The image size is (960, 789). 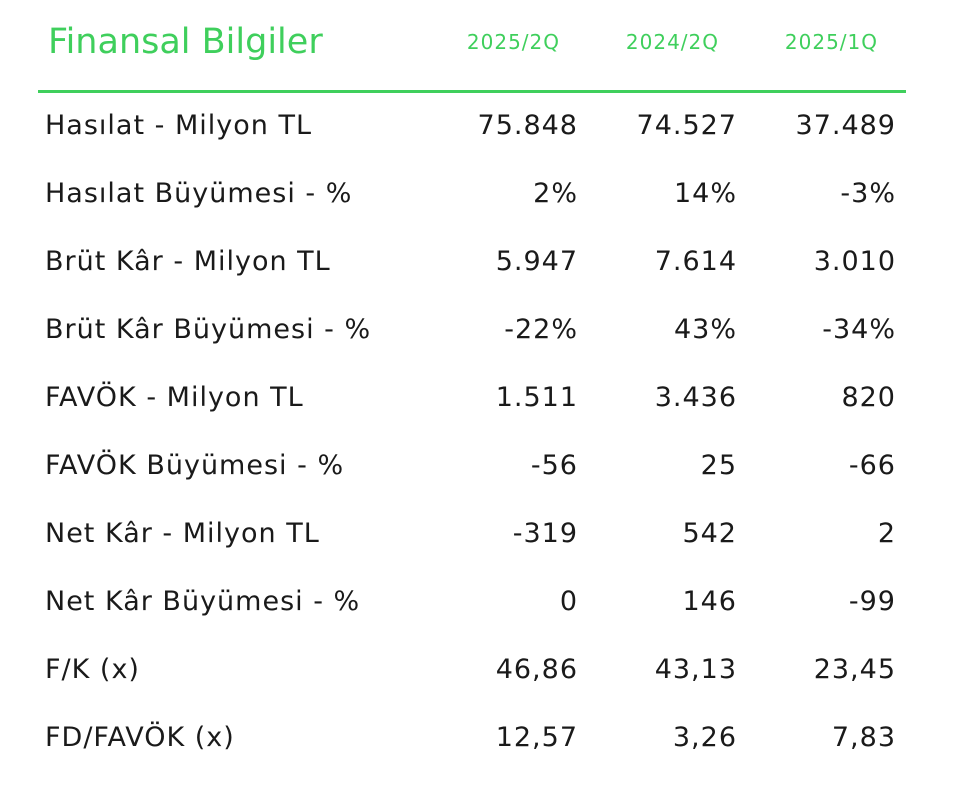 What do you see at coordinates (695, 397) in the screenshot?
I see `cell-value: 3.436` at bounding box center [695, 397].